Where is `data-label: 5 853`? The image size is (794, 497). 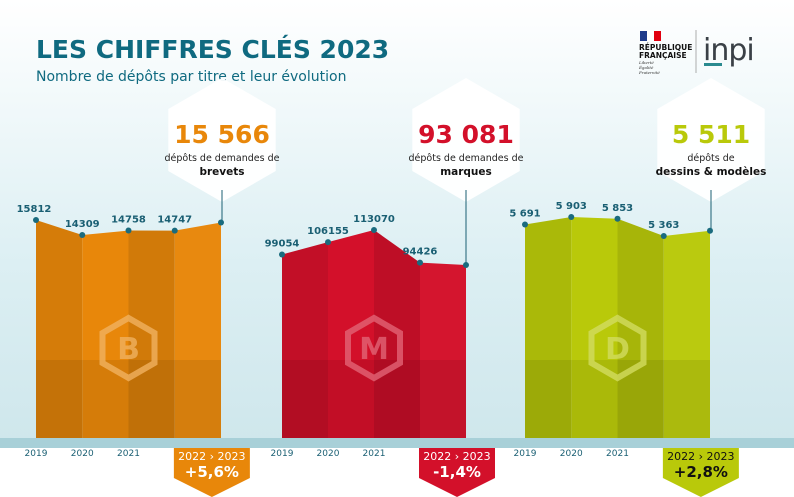
data-label: 5 853 is located at coordinates (617, 208).